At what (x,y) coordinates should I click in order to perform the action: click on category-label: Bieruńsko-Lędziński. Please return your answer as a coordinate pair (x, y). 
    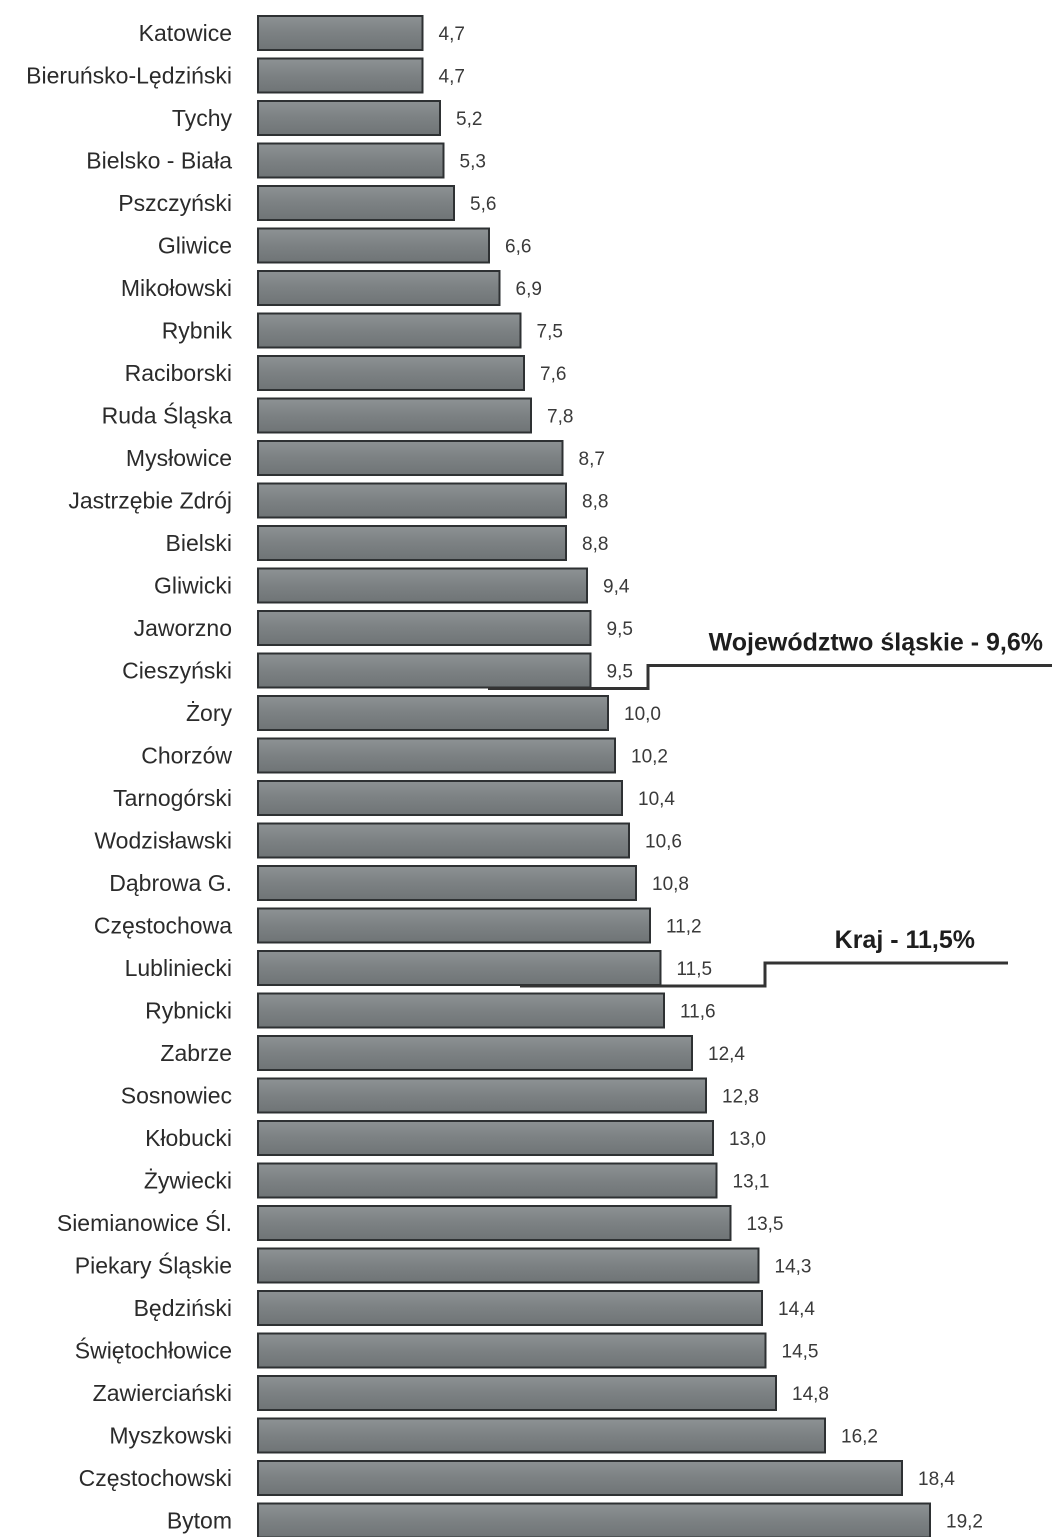
    Looking at the image, I should click on (129, 76).